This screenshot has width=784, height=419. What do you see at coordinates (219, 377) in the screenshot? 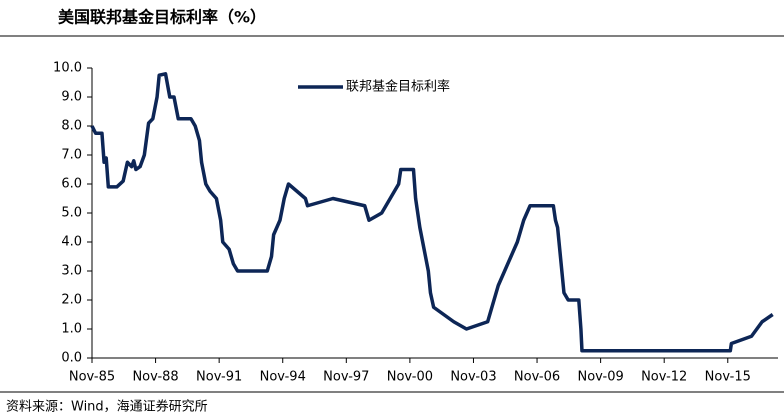
I see `x-tick-label: Nov-91` at bounding box center [219, 377].